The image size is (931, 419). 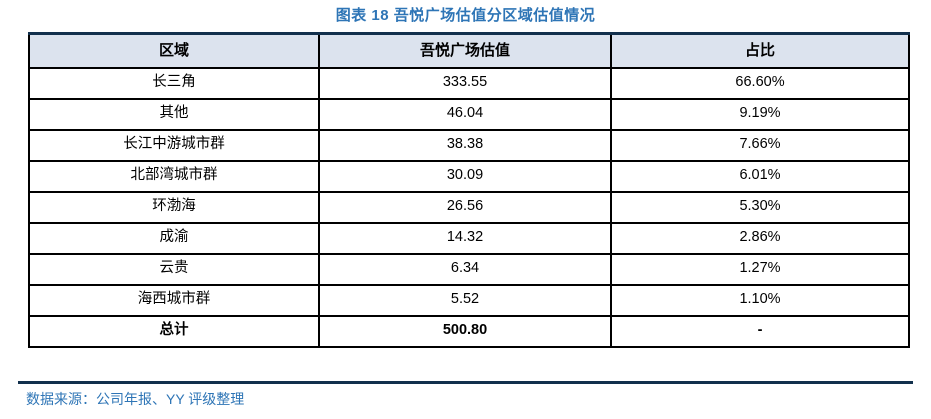 I want to click on cell-region: 长江中游城市群, so click(x=174, y=145).